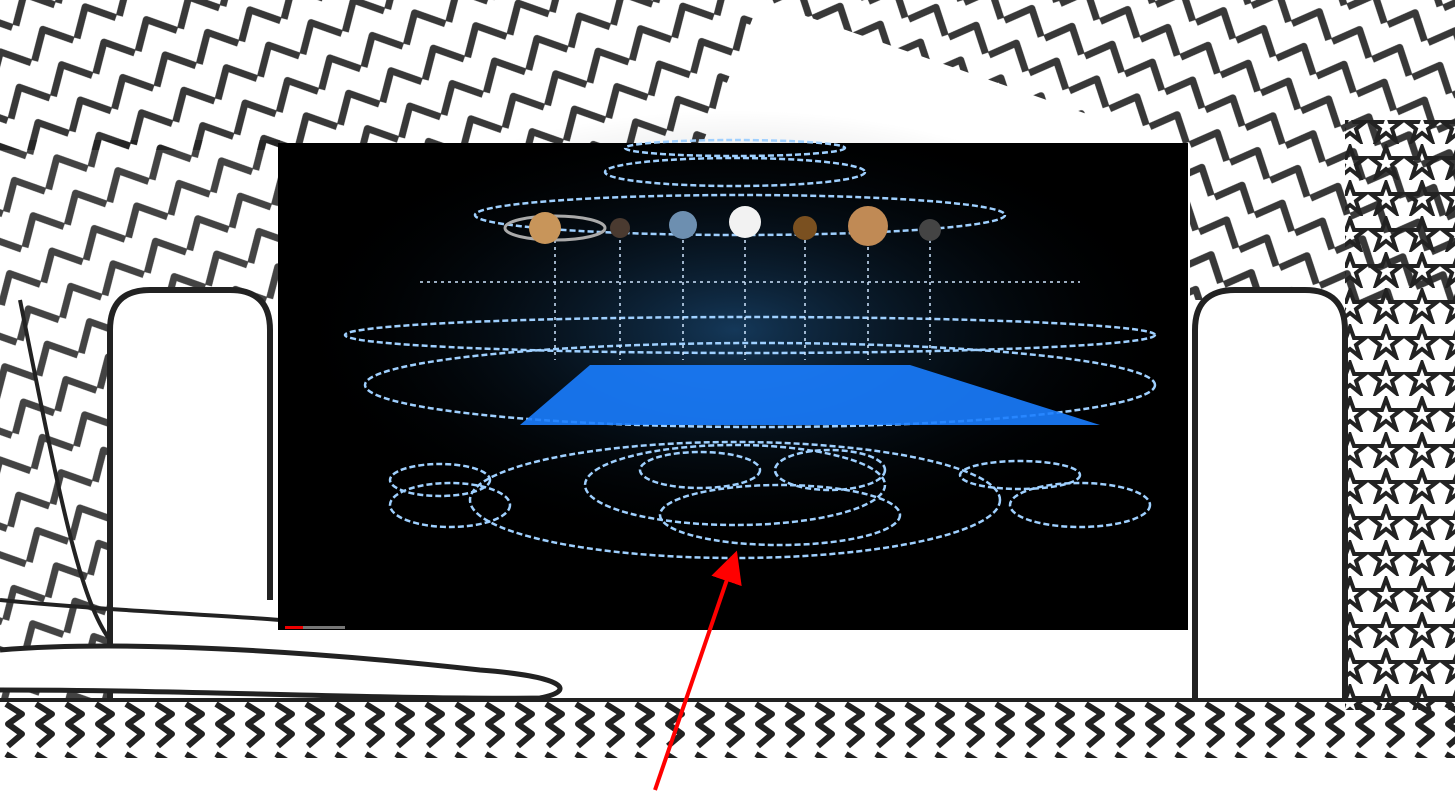  Describe the element at coordinates (750, 300) in the screenshot. I see `dotted-lines` at that location.